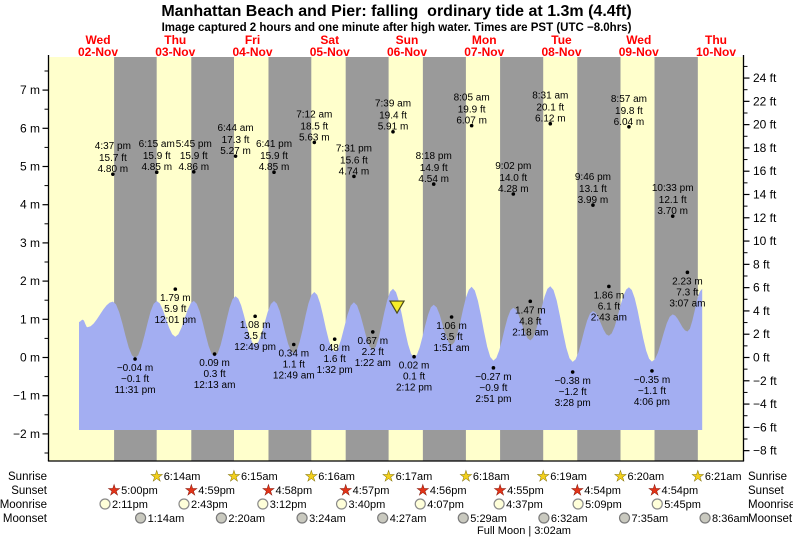 The height and width of the screenshot is (539, 793). Describe the element at coordinates (629, 122) in the screenshot. I see `tide-annotation-text: 6.04 m` at that location.